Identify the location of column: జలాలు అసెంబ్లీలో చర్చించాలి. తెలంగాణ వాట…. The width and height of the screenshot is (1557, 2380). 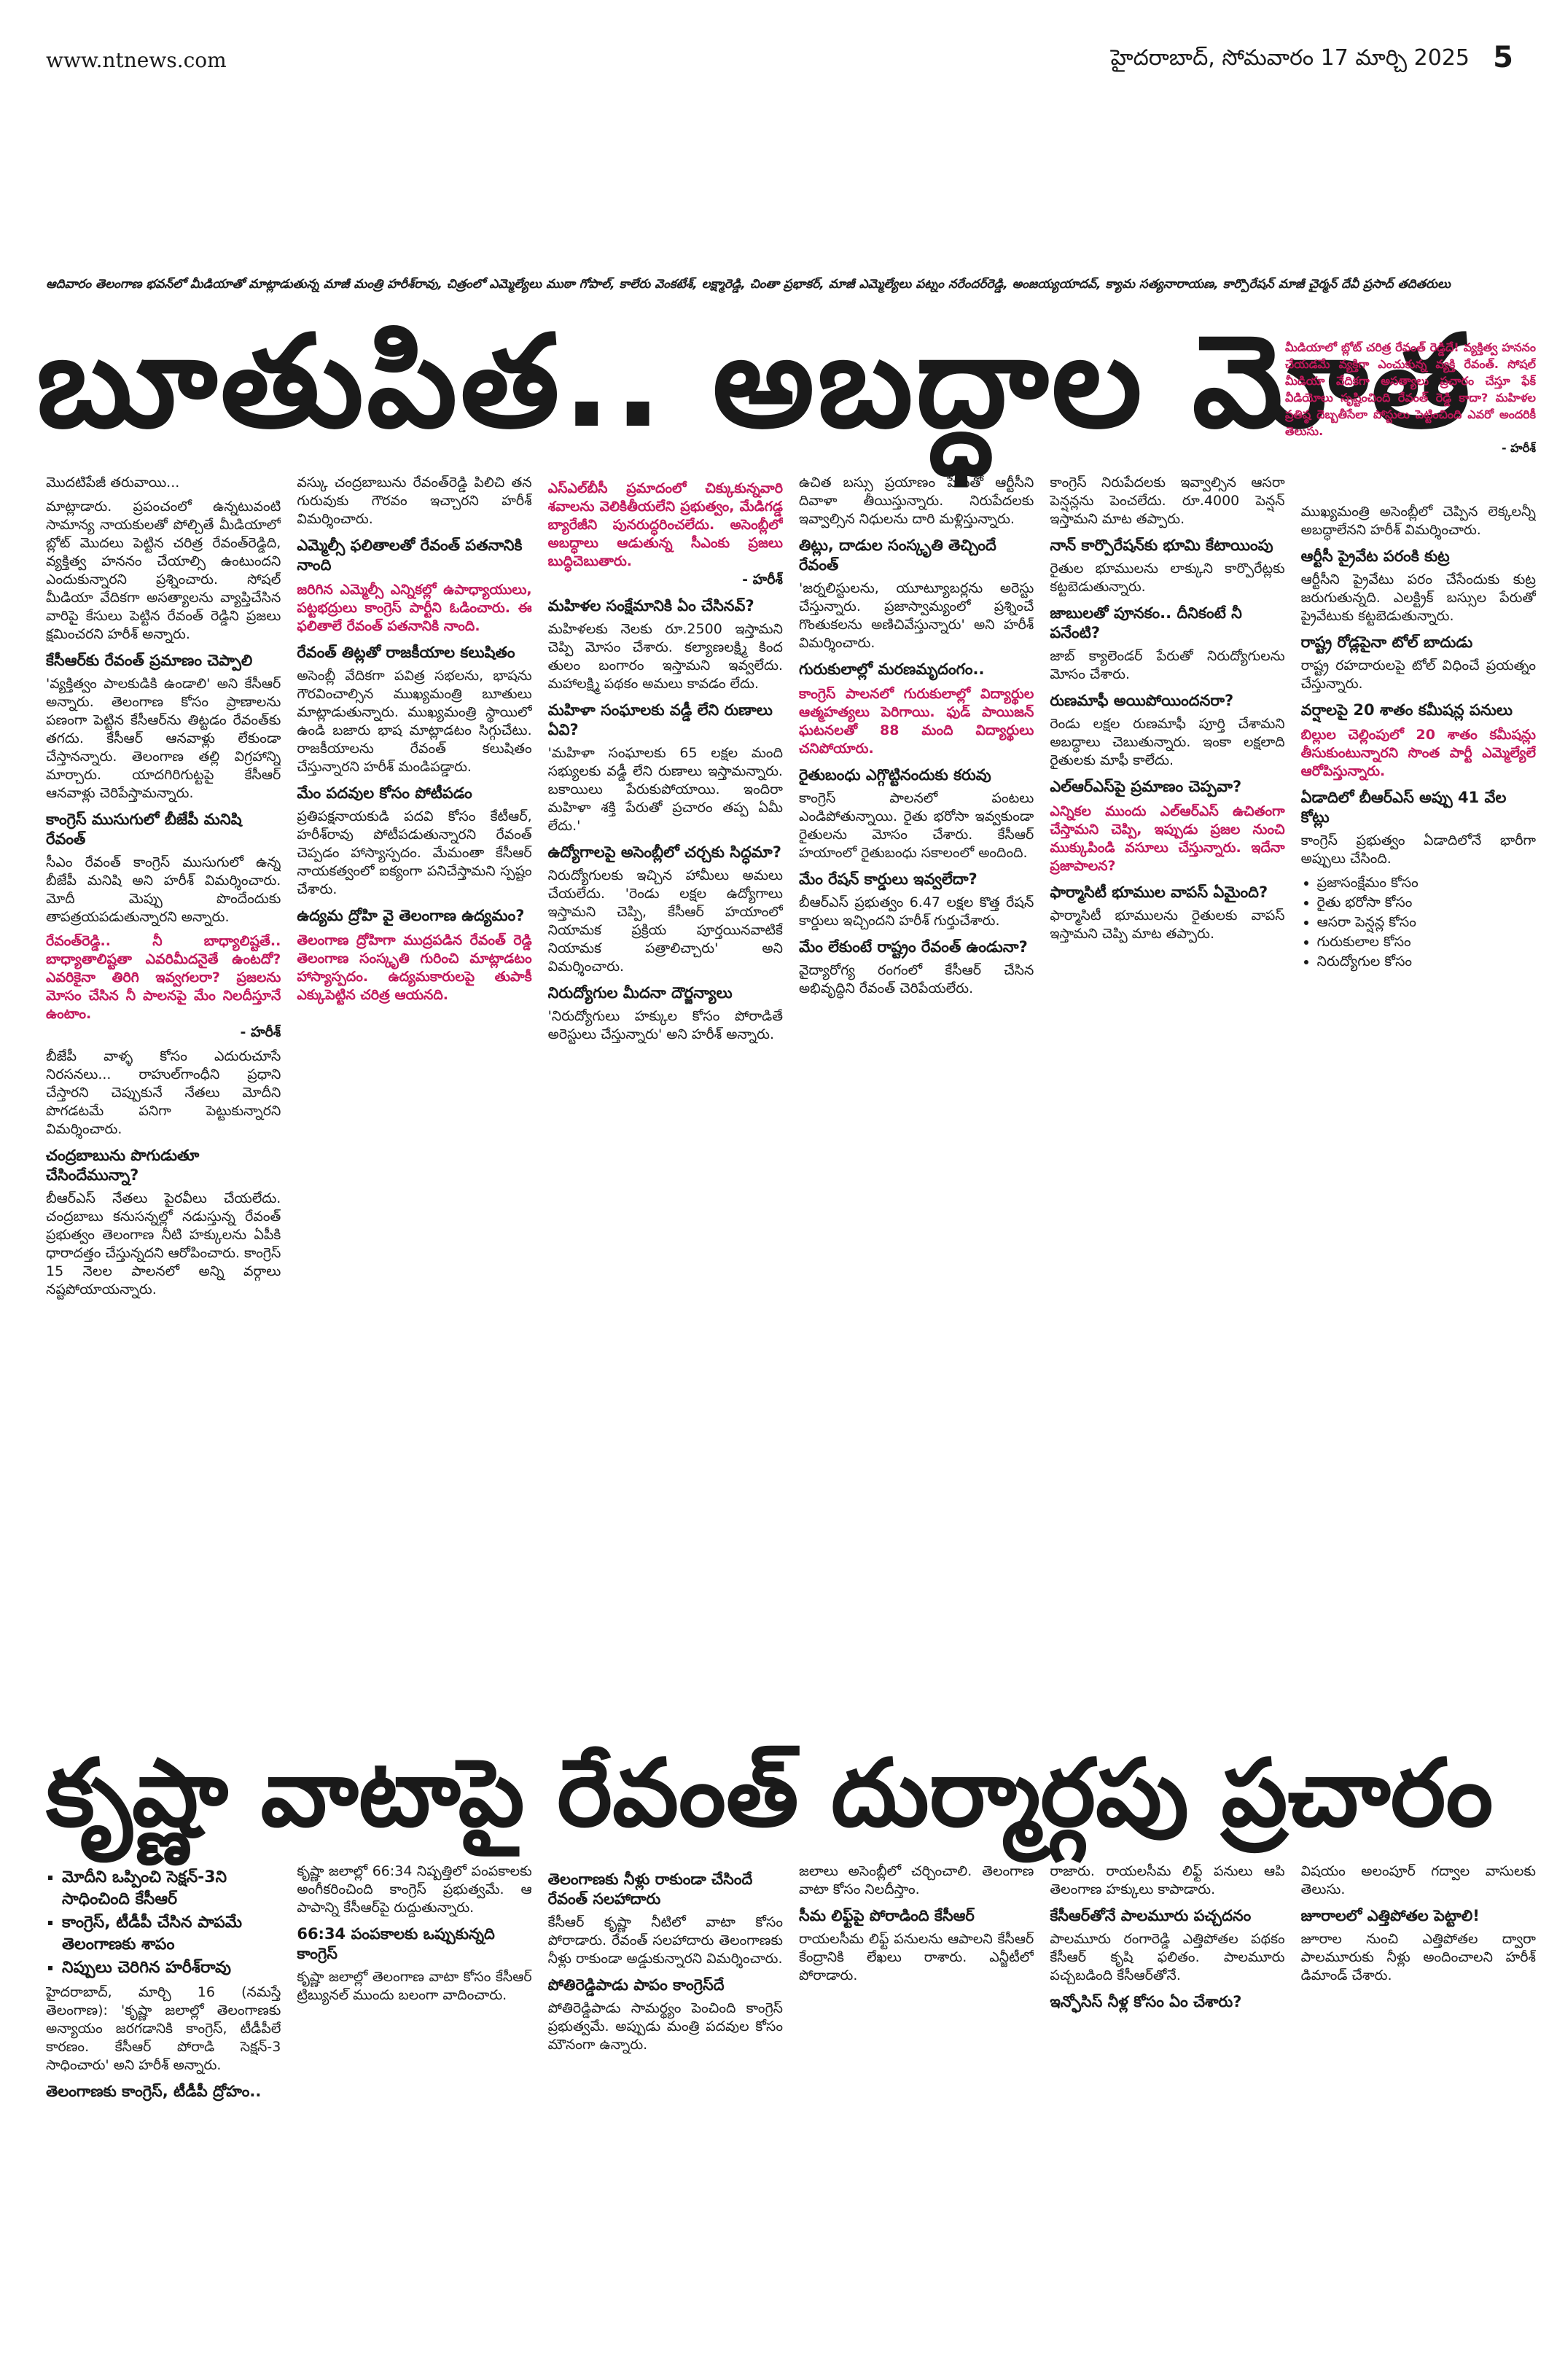
(916, 2117).